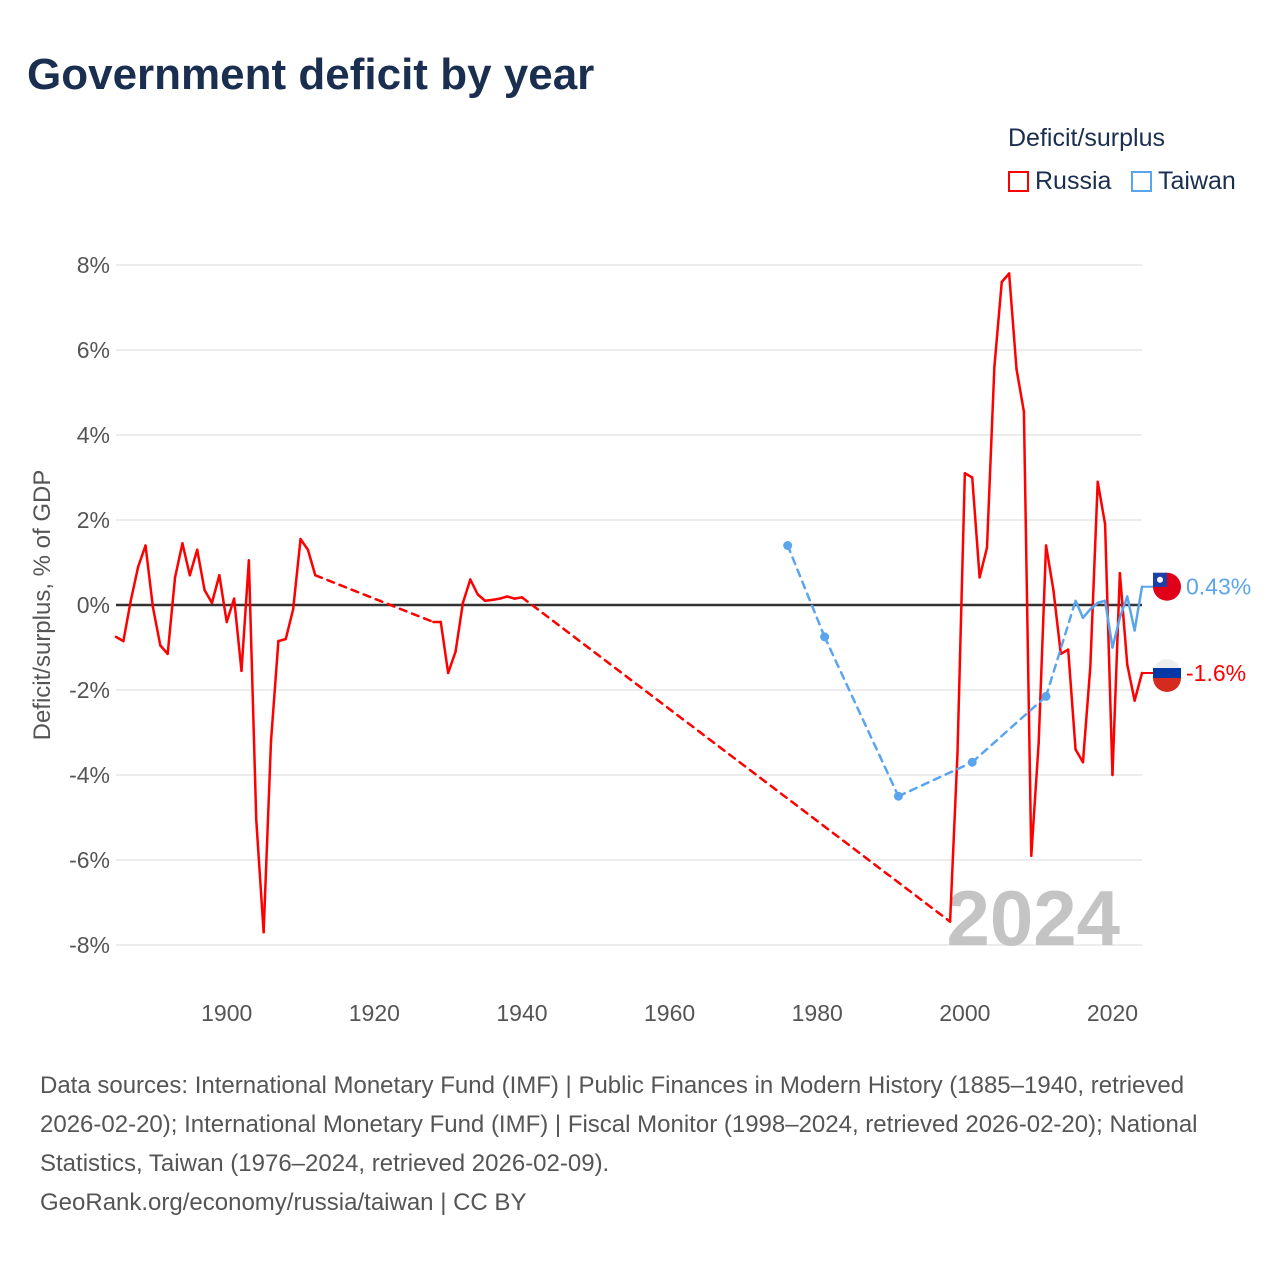  What do you see at coordinates (1218, 587) in the screenshot?
I see `taiwan-end-label: 0.43%` at bounding box center [1218, 587].